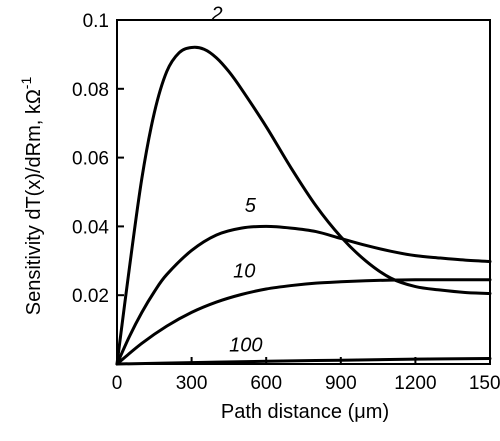  Describe the element at coordinates (266, 383) in the screenshot. I see `x-tick-label-600: 600` at that location.